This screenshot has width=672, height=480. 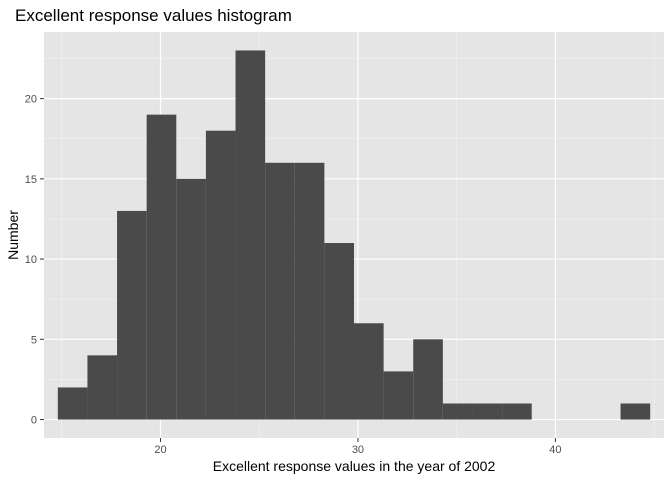 What do you see at coordinates (31, 180) in the screenshot?
I see `y-tick-label: 15` at bounding box center [31, 180].